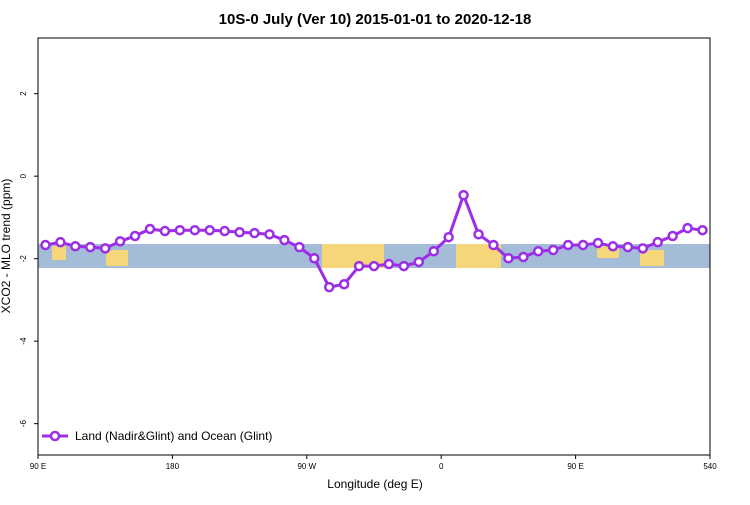 This screenshot has width=750, height=505. What do you see at coordinates (173, 436) in the screenshot?
I see `legend-label: Land (Nadir&Glint) and Ocean (Glint)` at bounding box center [173, 436].